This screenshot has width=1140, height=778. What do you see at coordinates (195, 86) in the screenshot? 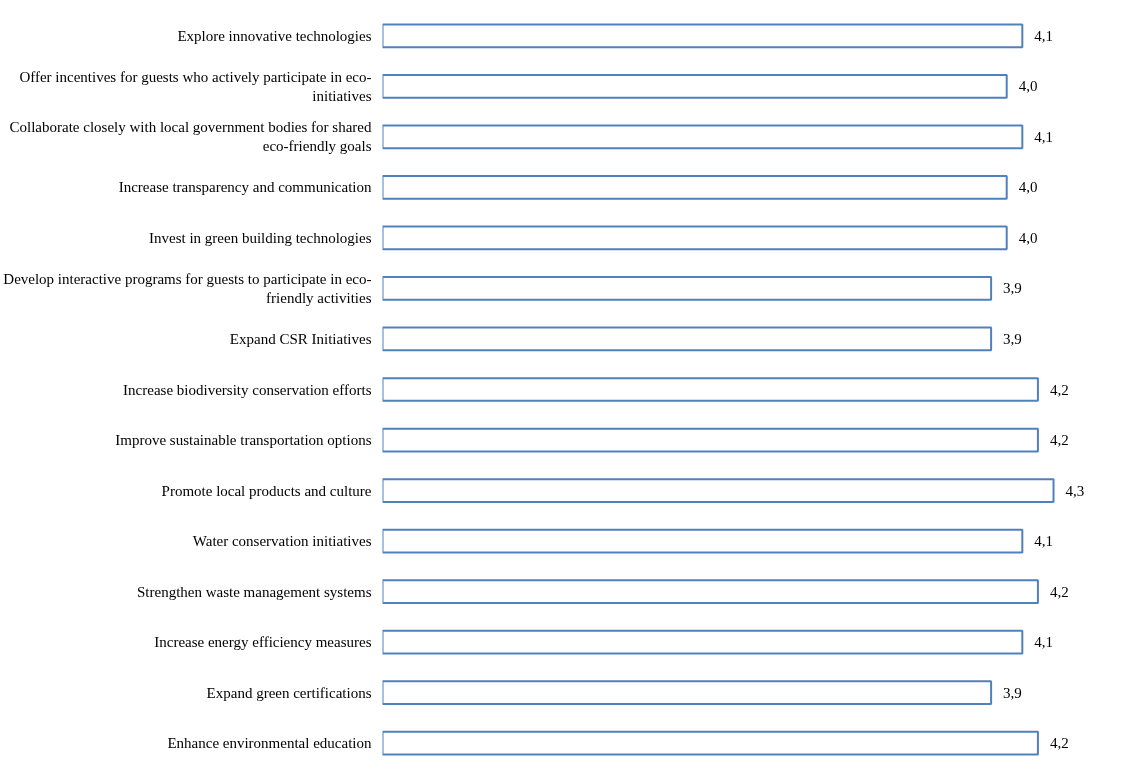
I see `y-tick-label: Offer incentives for guests who actively participate in eco-initiatives` at bounding box center [195, 86].